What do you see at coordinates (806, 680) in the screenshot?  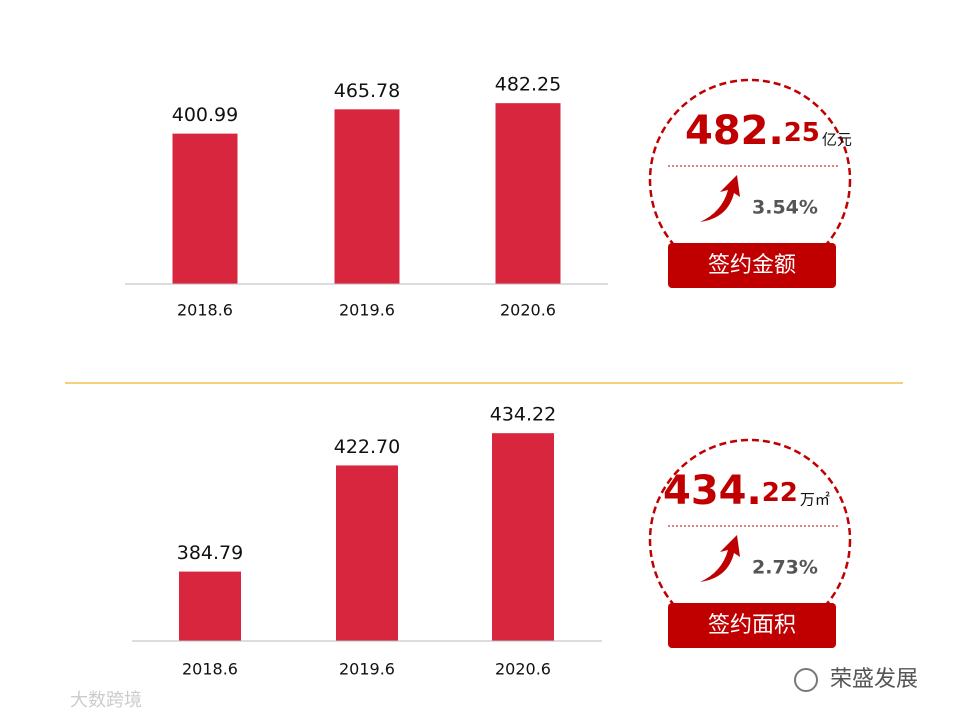 I see `wechat-icon` at bounding box center [806, 680].